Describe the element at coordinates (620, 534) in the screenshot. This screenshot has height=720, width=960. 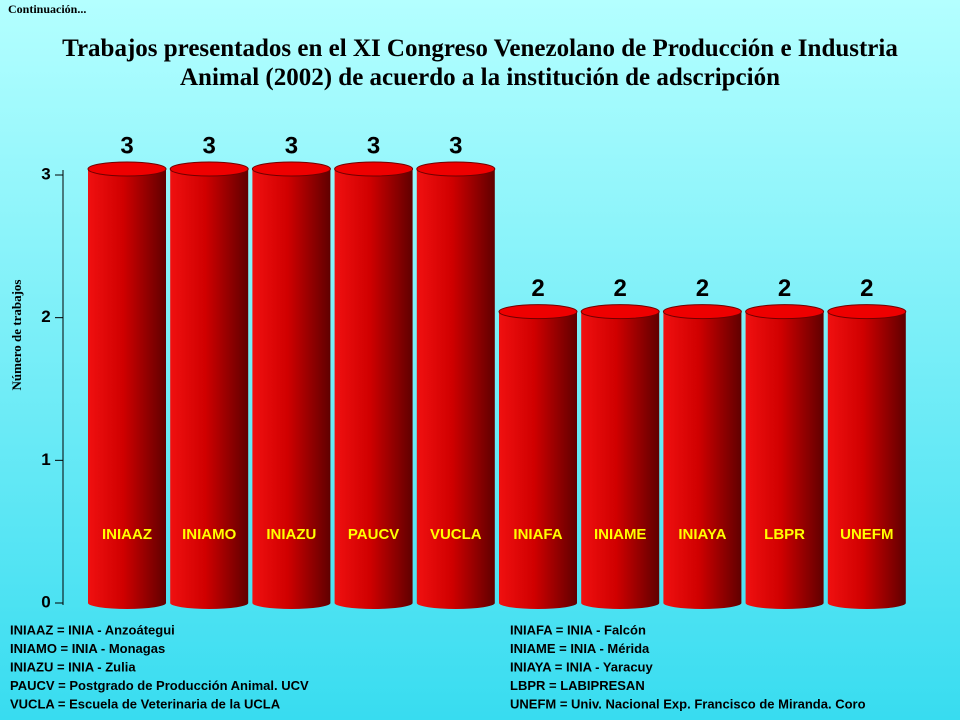
I see `category-label: INIAME` at that location.